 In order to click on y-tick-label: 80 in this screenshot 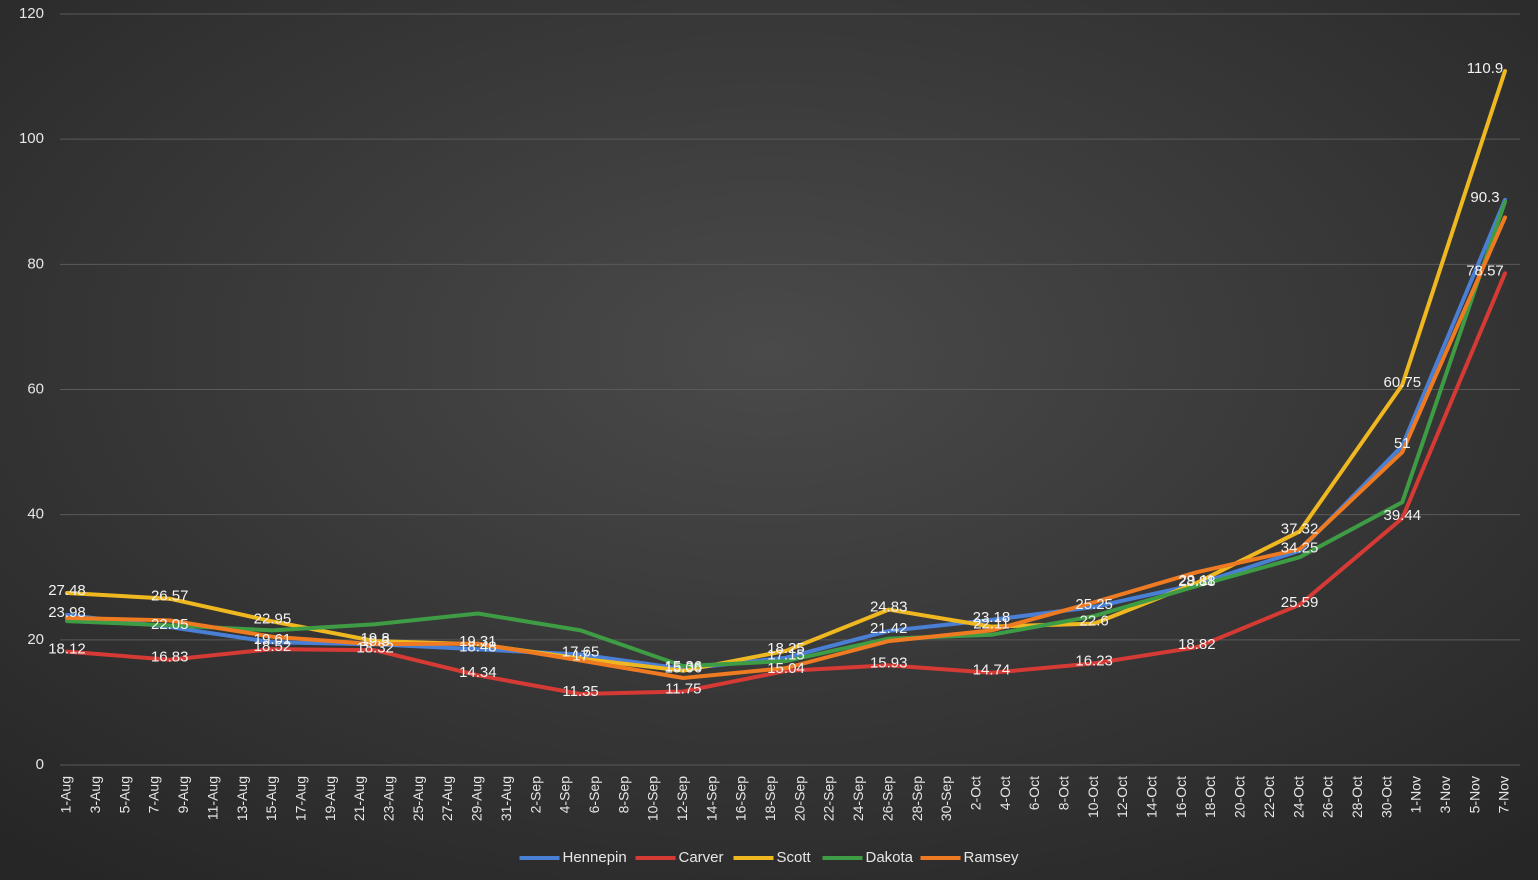, I will do `click(35, 263)`.